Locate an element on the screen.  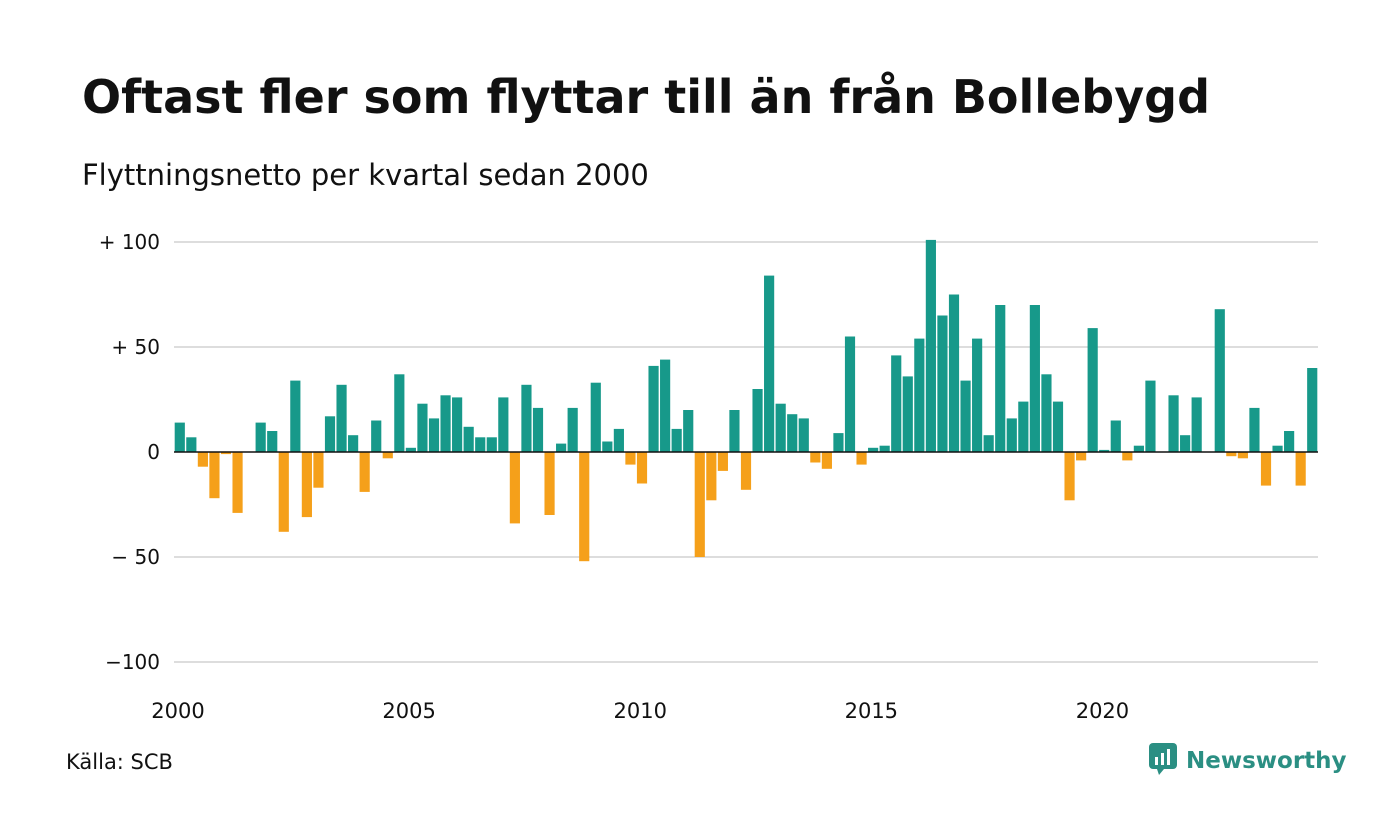
y-tick-label: 0 is located at coordinates (153, 452).